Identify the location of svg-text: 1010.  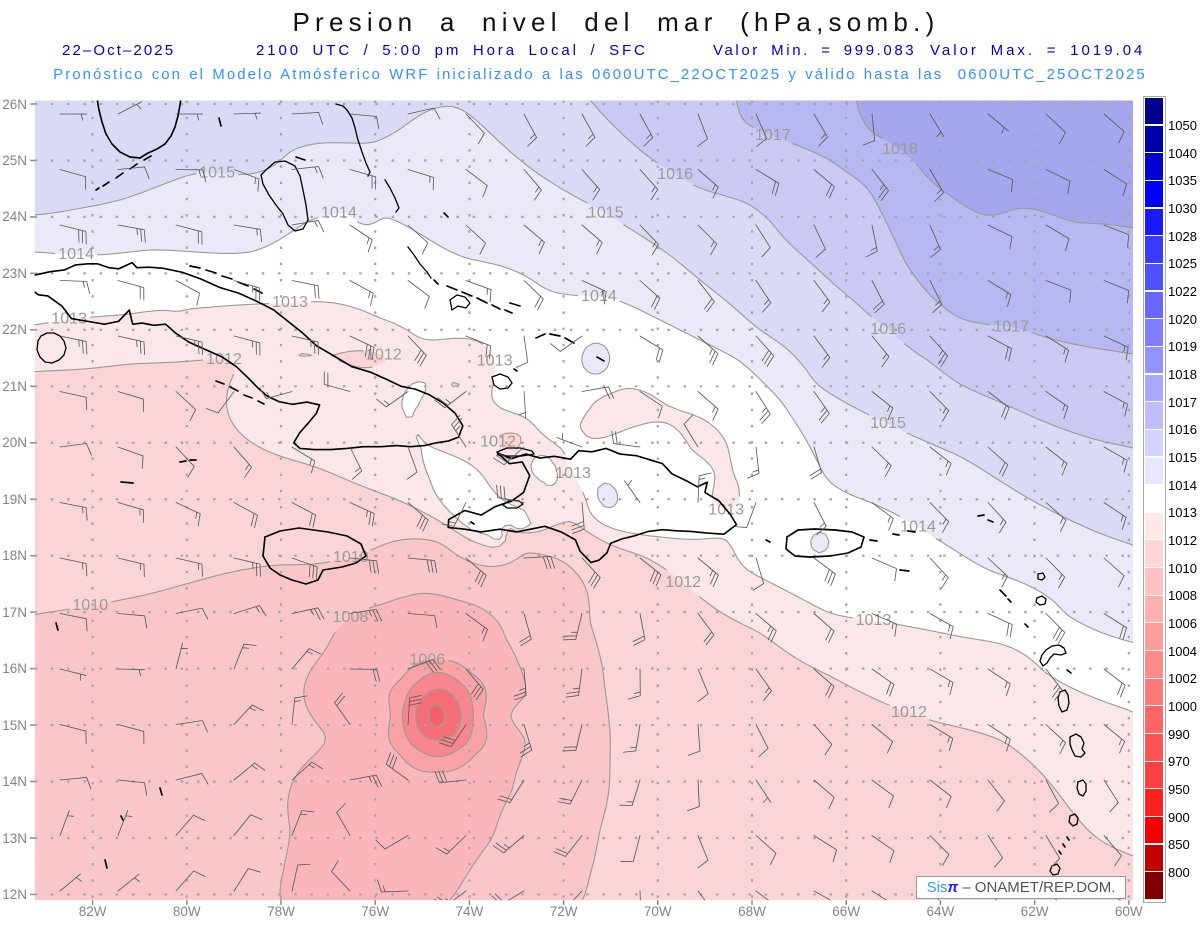
(90, 605).